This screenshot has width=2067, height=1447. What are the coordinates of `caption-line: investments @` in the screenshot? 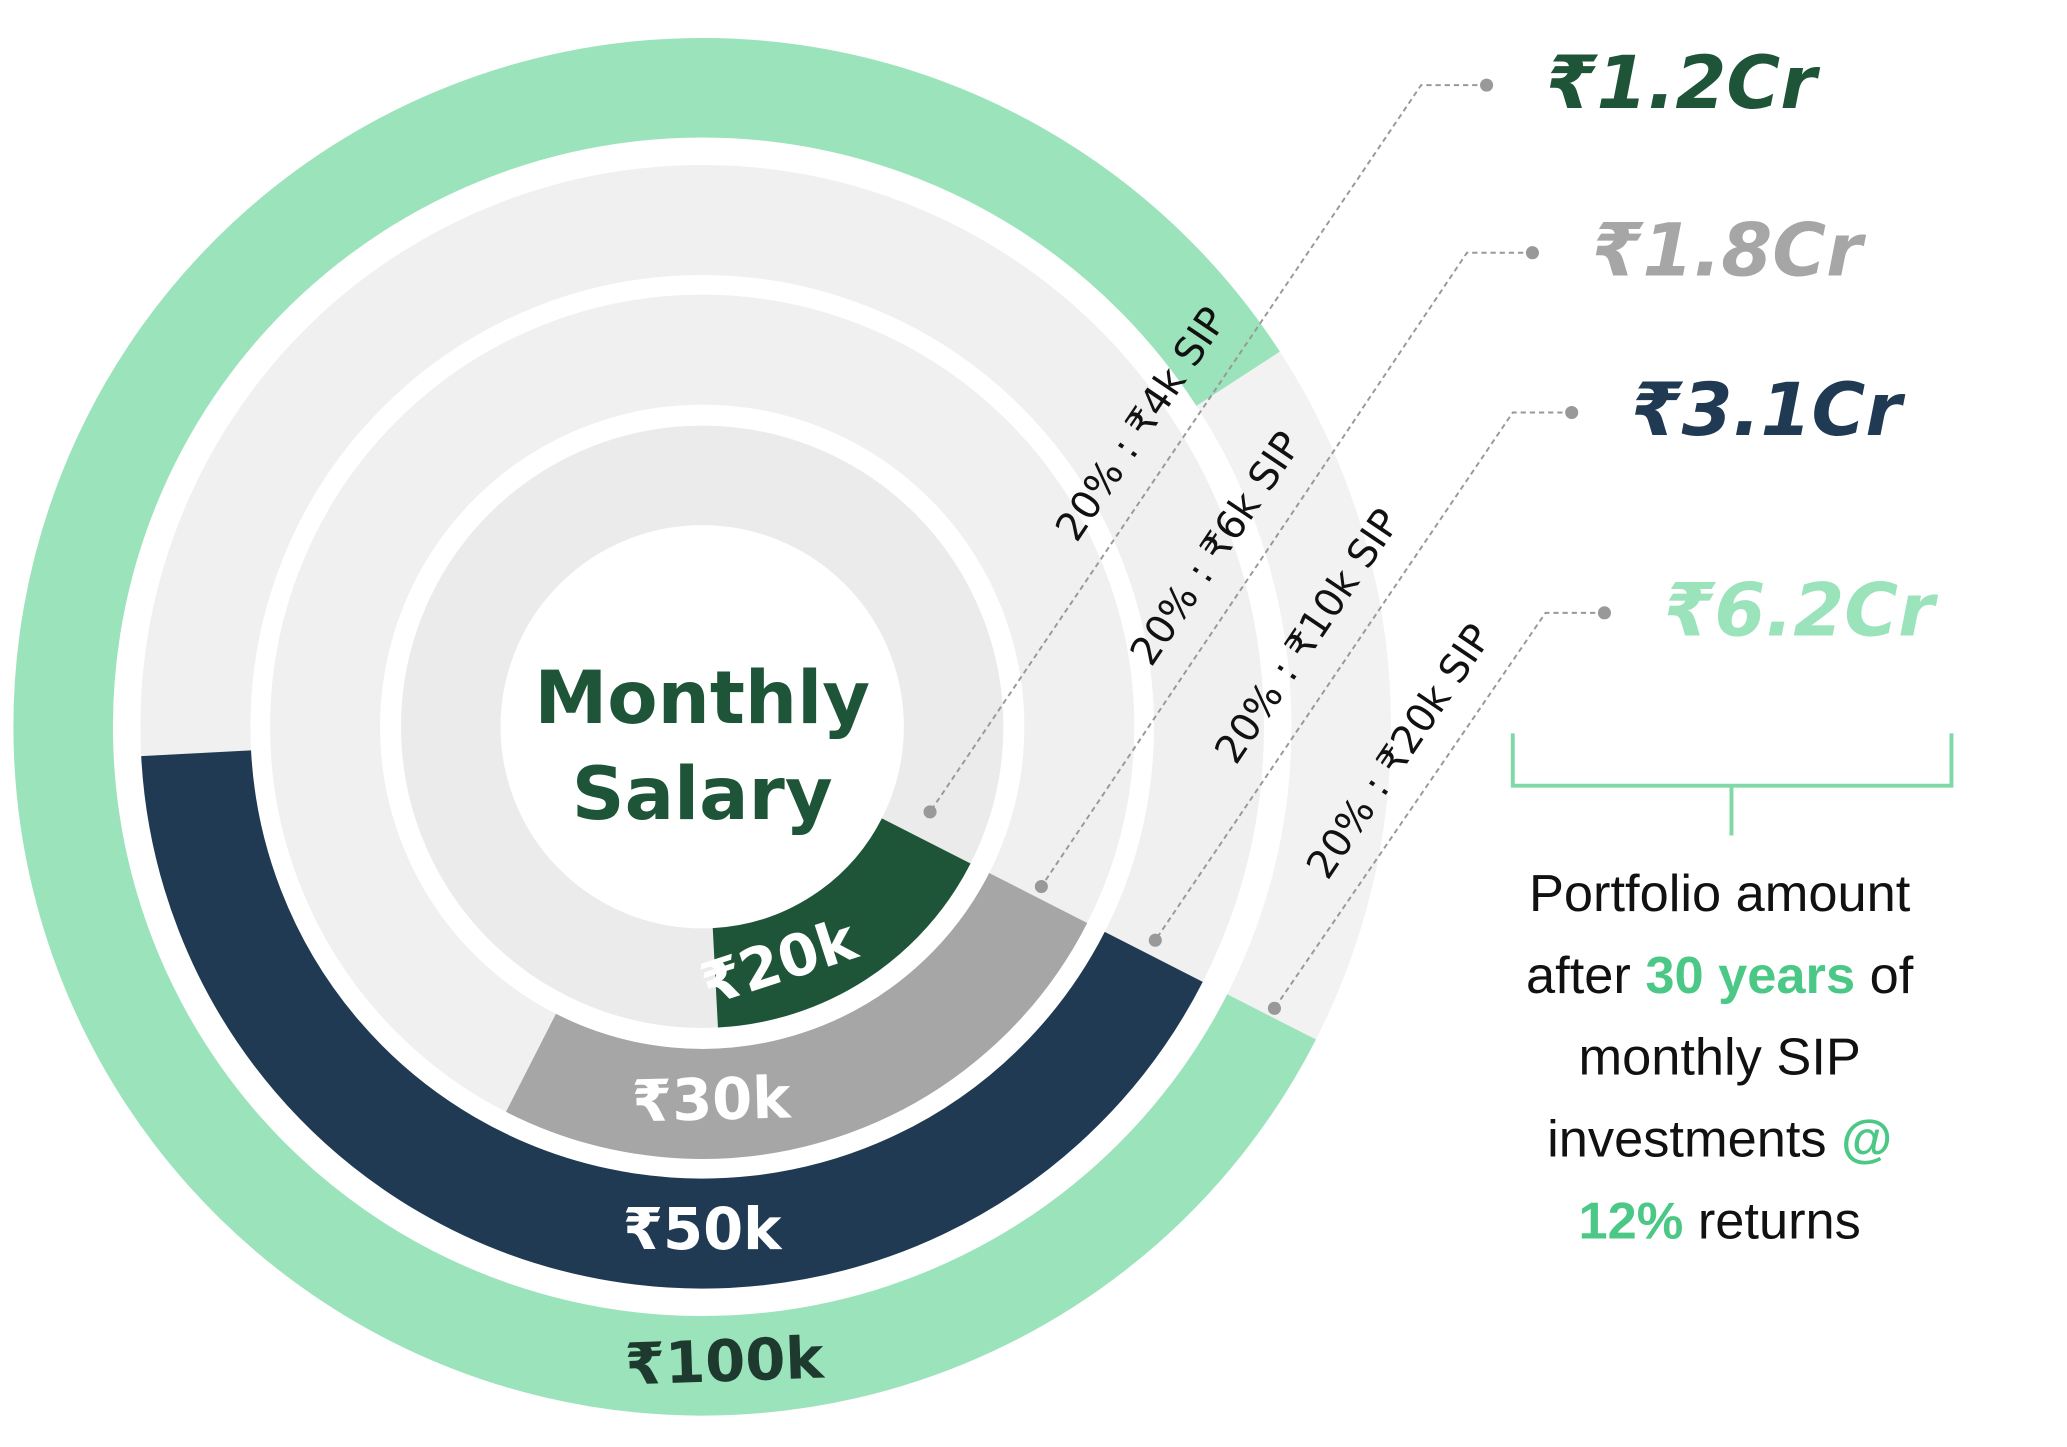 It's located at (1719, 1139).